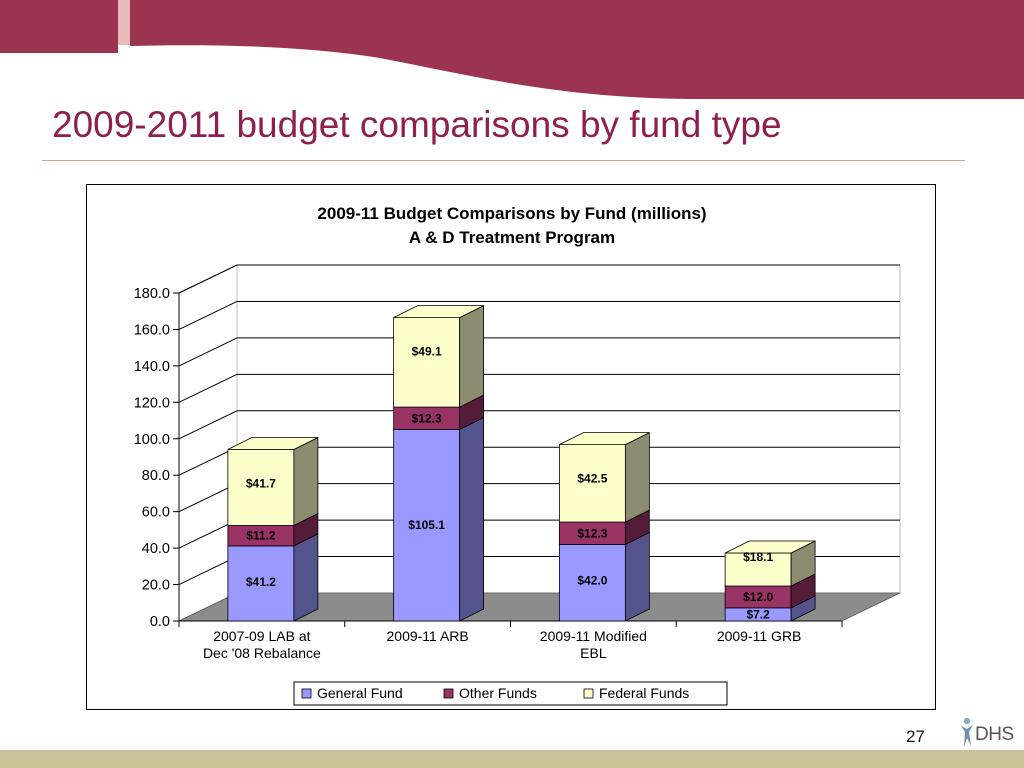 The width and height of the screenshot is (1024, 768). I want to click on dhs-logo: DHS, so click(986, 733).